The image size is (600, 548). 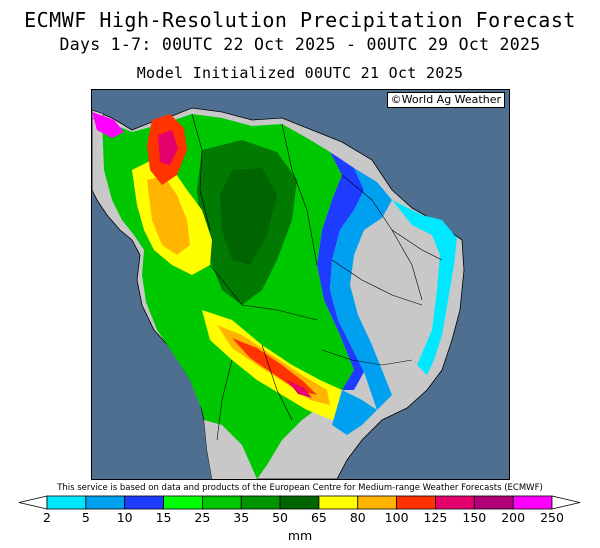 I want to click on precip-zone-south-band-max, so click(x=299, y=389).